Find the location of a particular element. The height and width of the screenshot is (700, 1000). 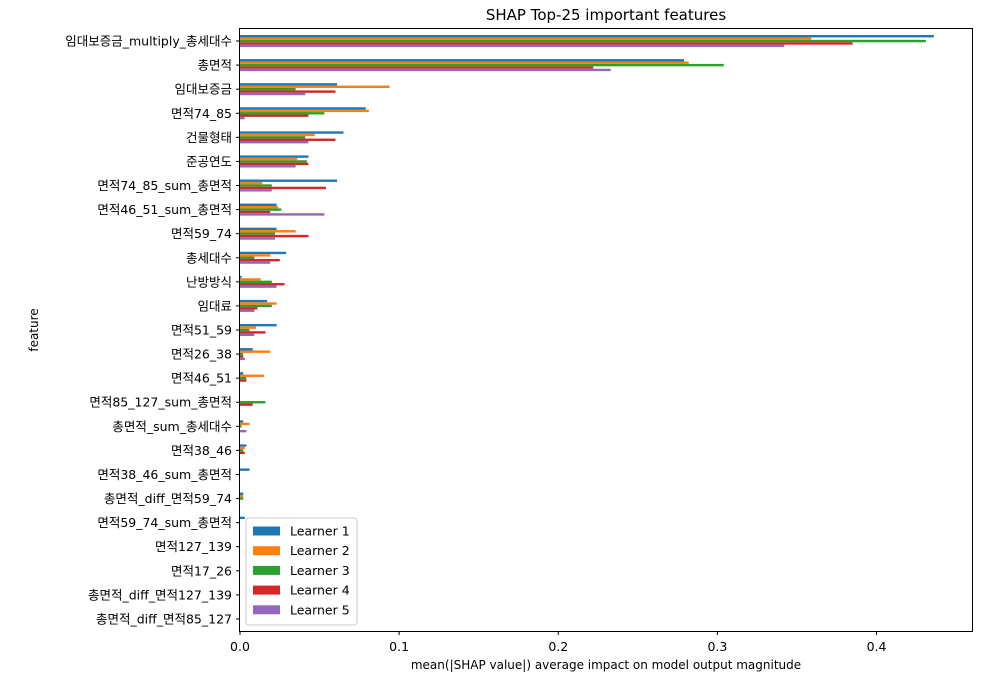

y-tick-label: 건물형태 is located at coordinates (209, 137).